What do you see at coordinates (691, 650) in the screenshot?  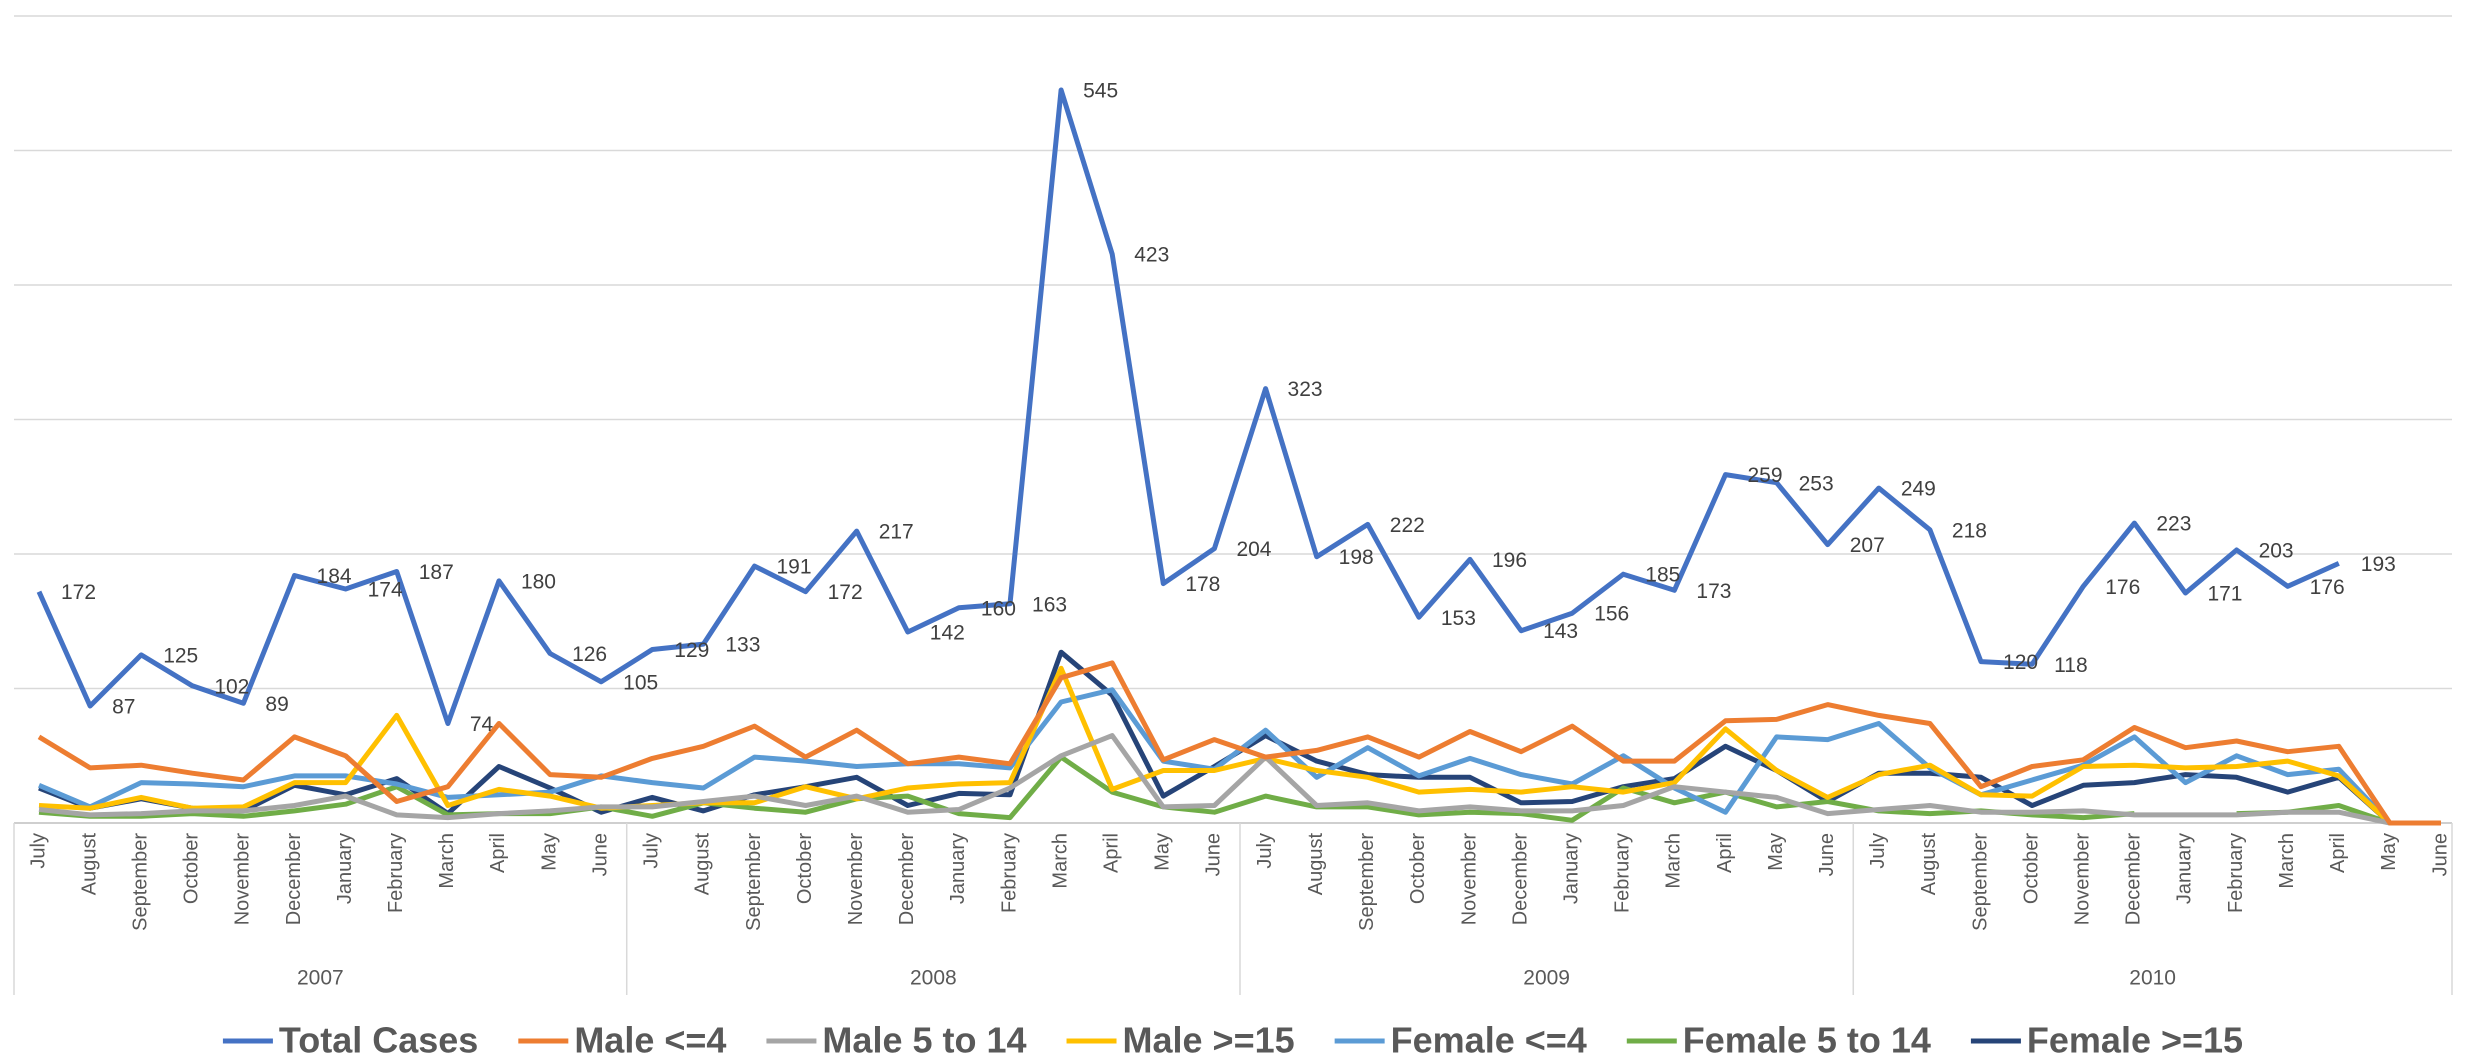 I see `data-label: 129` at bounding box center [691, 650].